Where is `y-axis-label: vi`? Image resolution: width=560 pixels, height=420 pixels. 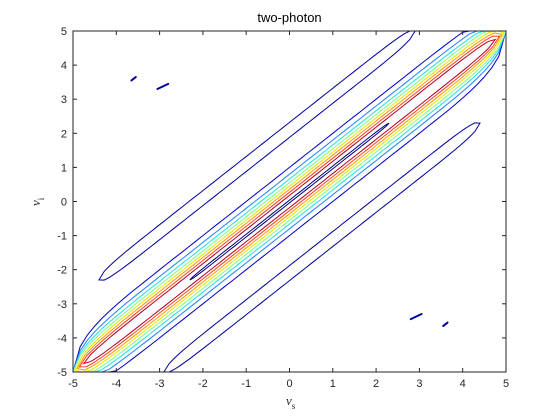
y-axis-label: vi is located at coordinates (37, 201).